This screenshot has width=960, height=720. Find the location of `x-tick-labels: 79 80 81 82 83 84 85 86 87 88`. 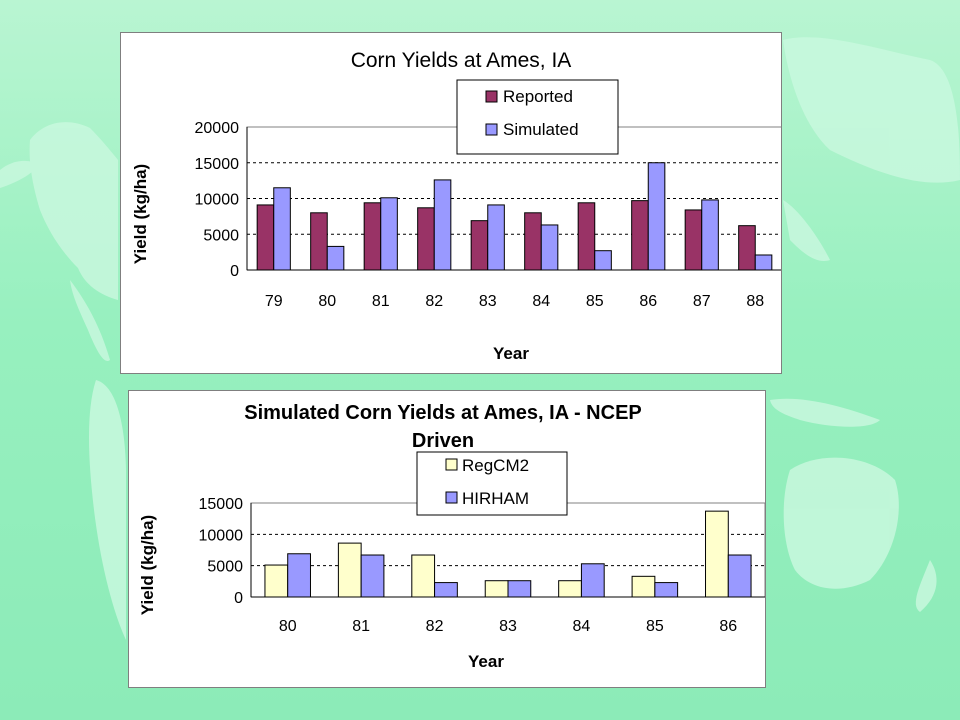

x-tick-labels: 79 80 81 82 83 84 85 86 87 88 is located at coordinates (514, 301).